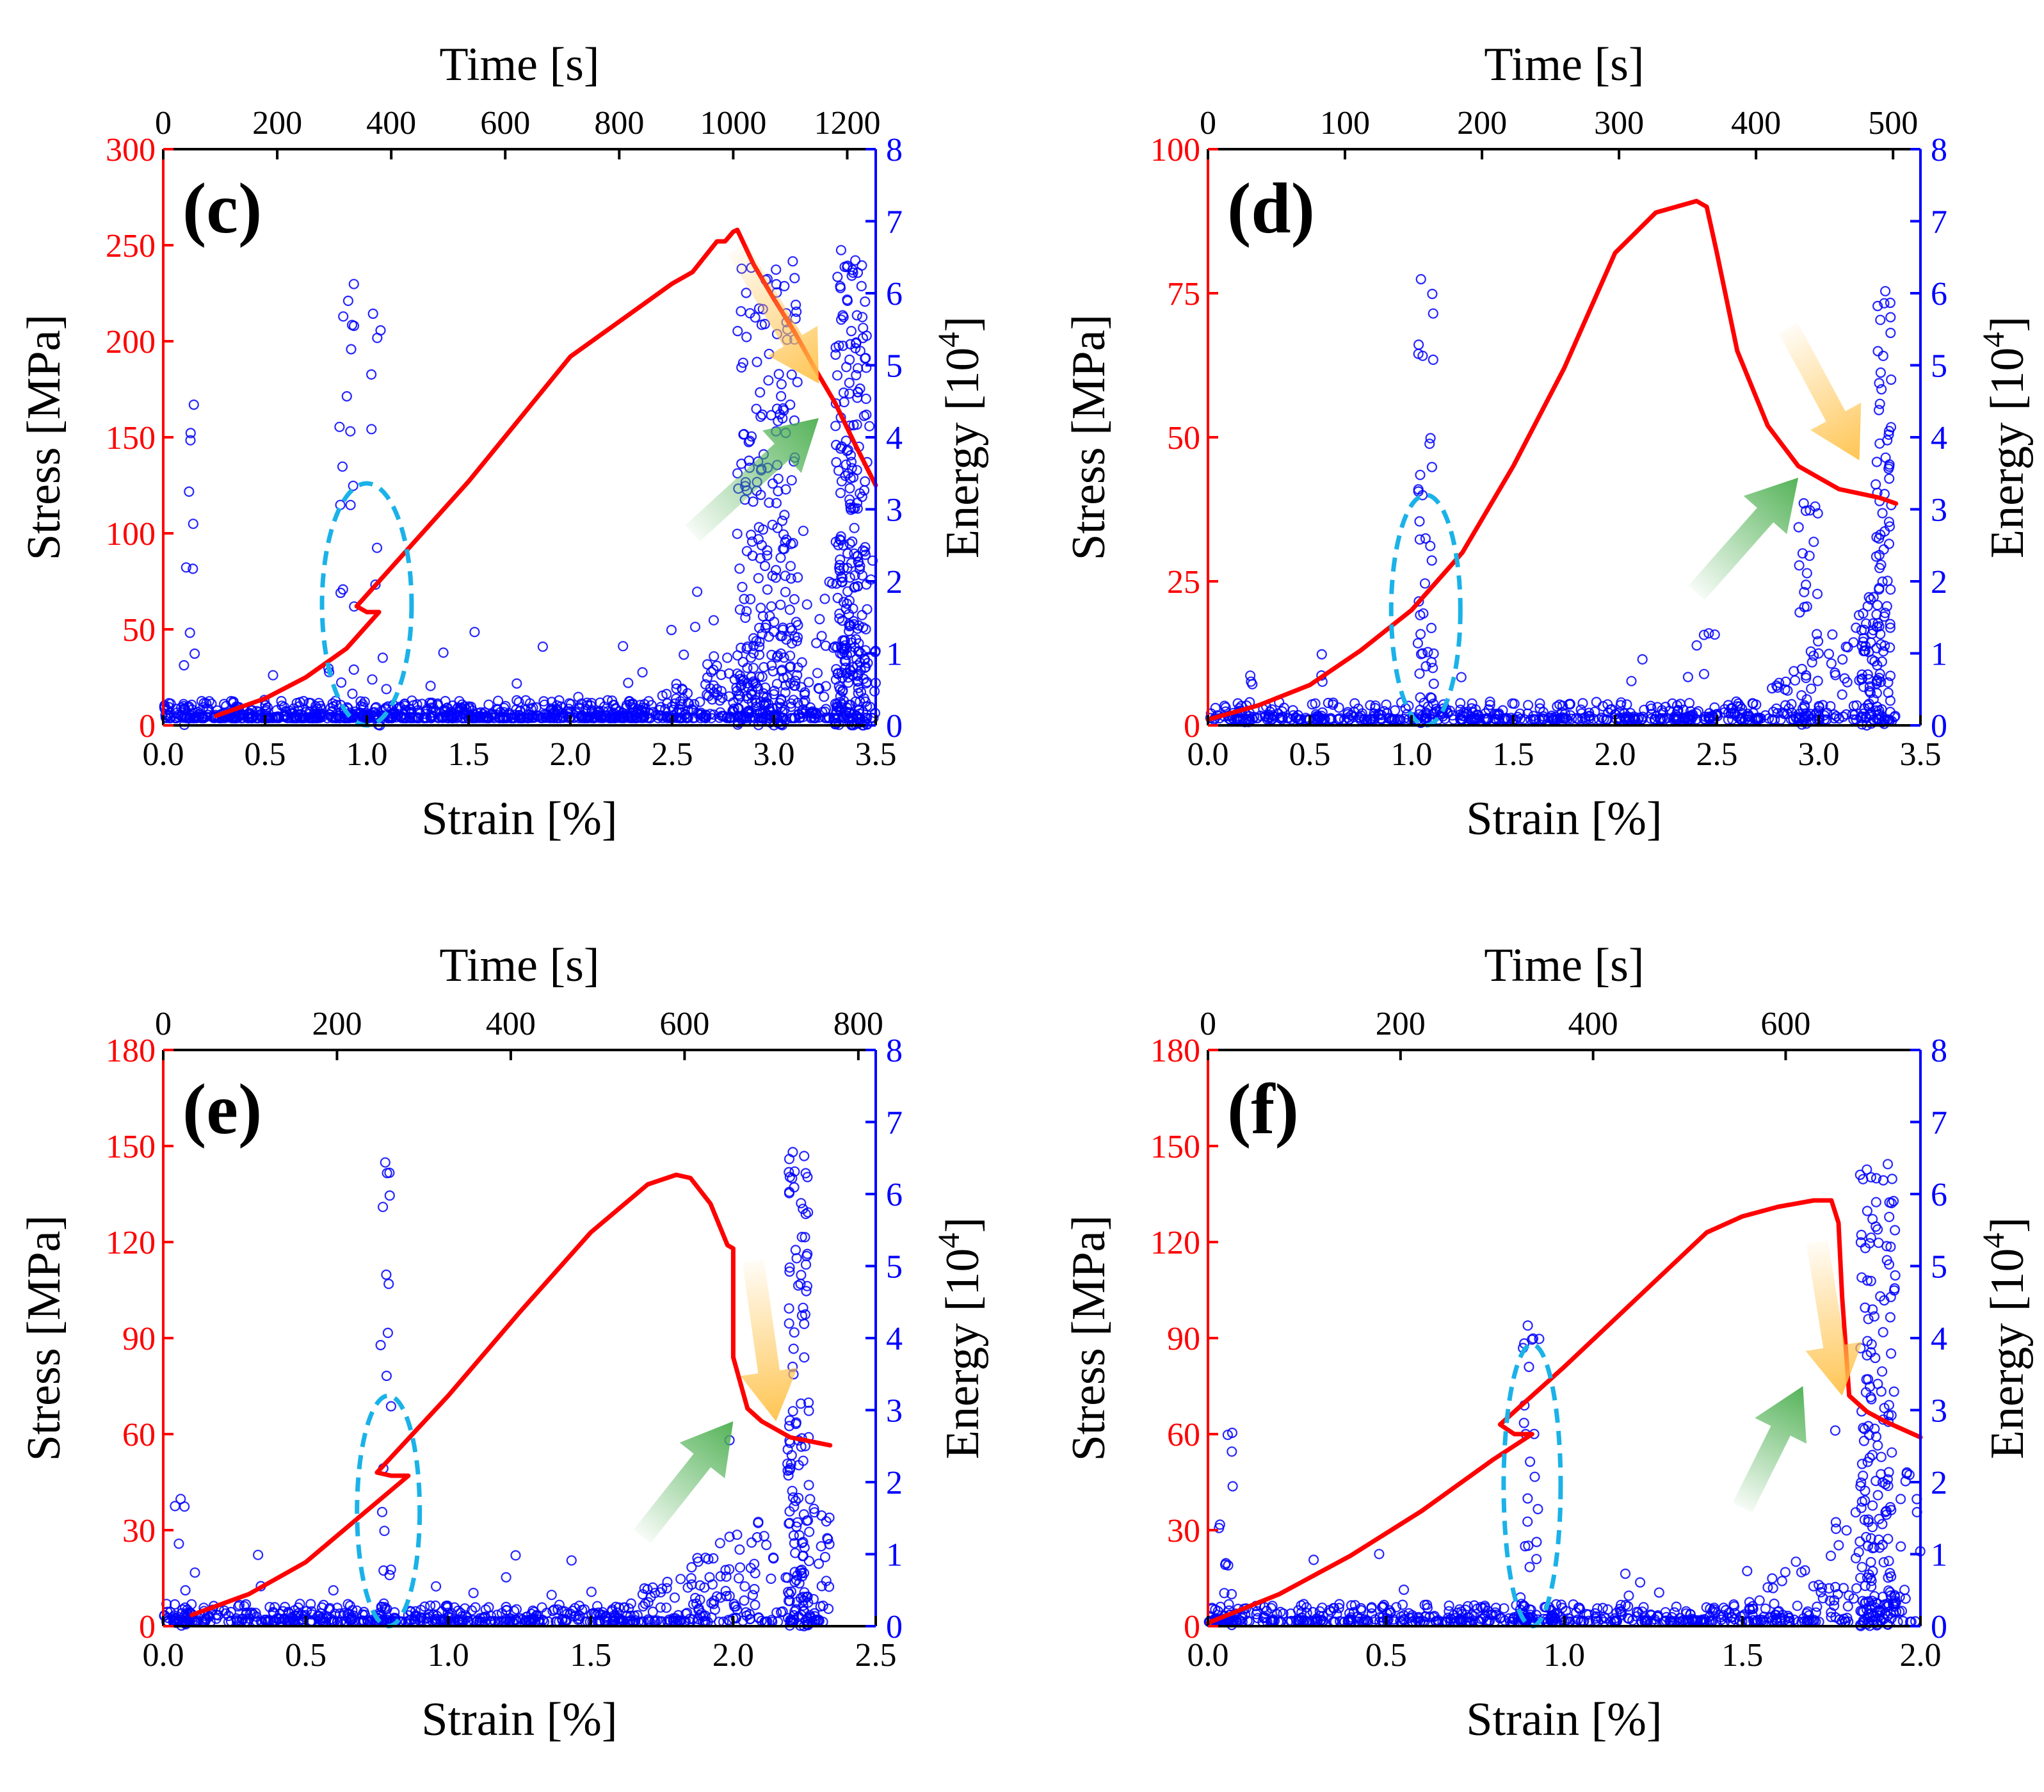 The image size is (2044, 1792). I want to click on y2-tick-label: 6, so click(1939, 294).